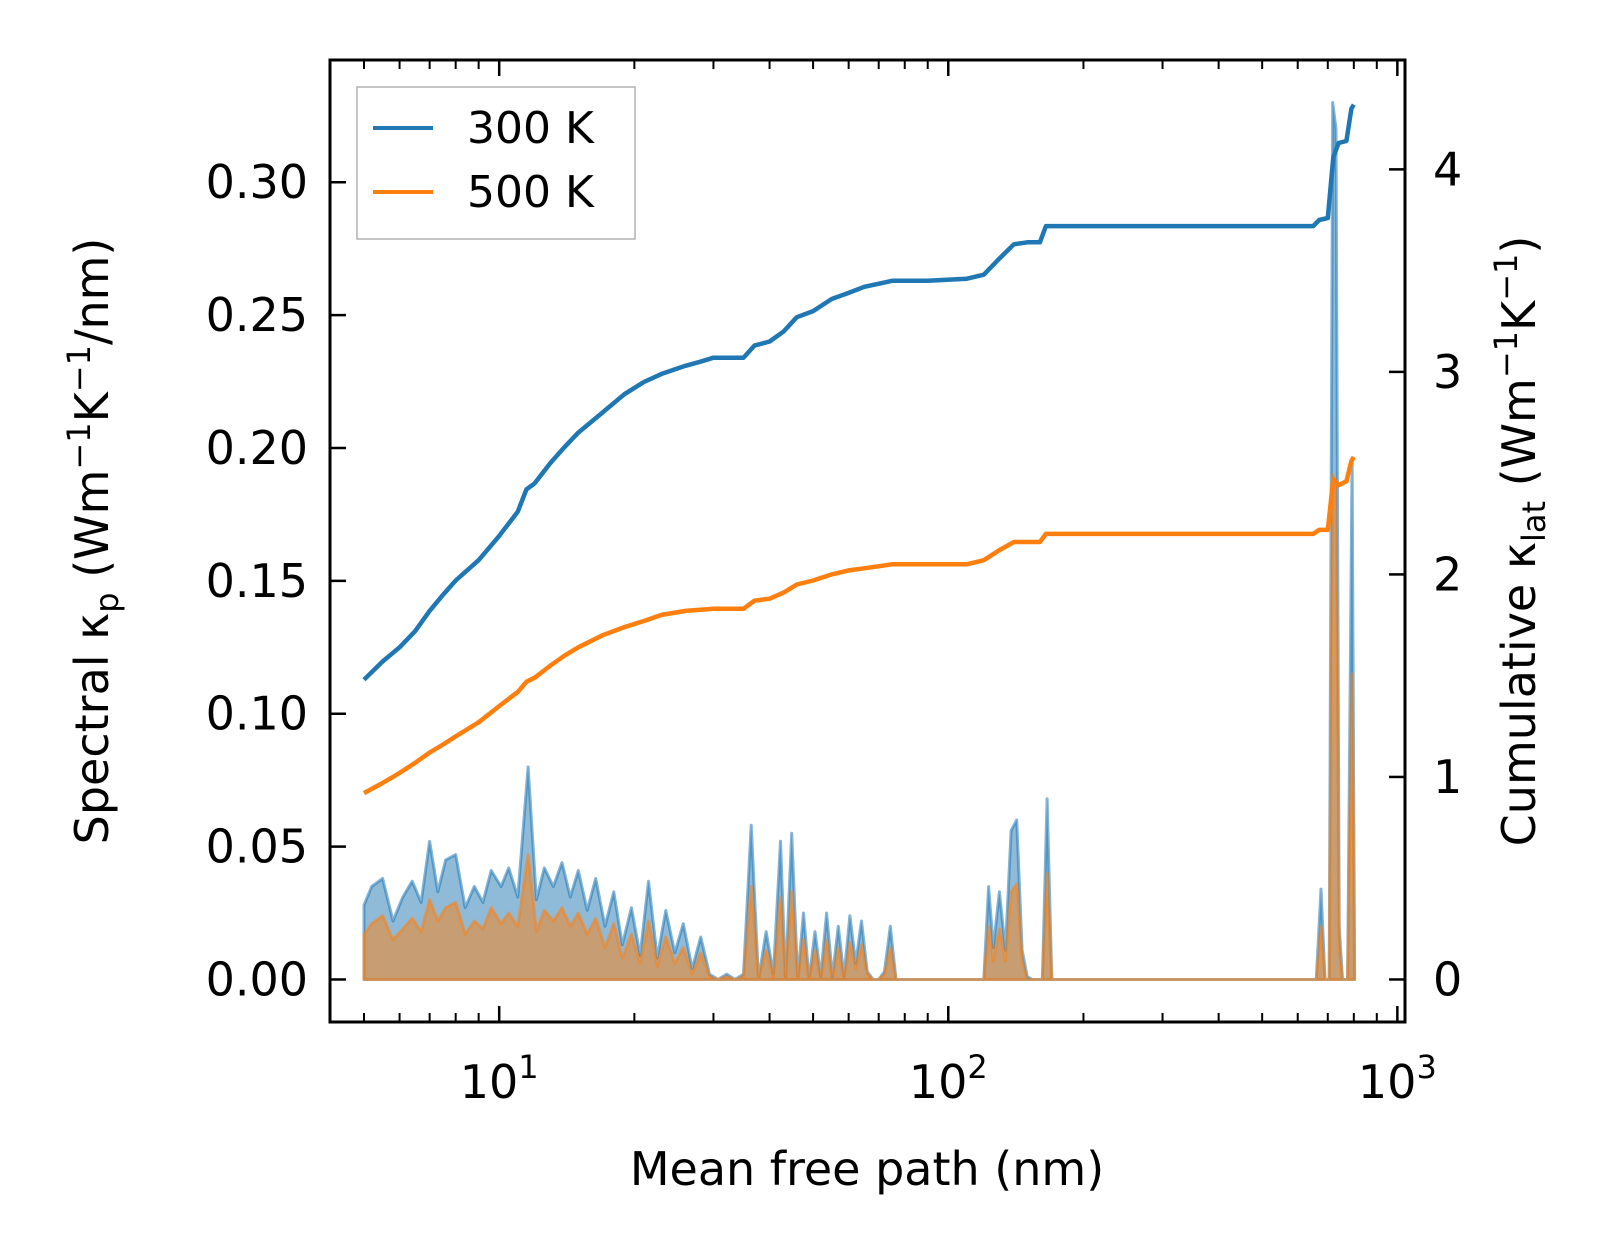 Image resolution: width=1623 pixels, height=1254 pixels. Describe the element at coordinates (528, 1067) in the screenshot. I see `x-tick-label-exponent: 1` at that location.